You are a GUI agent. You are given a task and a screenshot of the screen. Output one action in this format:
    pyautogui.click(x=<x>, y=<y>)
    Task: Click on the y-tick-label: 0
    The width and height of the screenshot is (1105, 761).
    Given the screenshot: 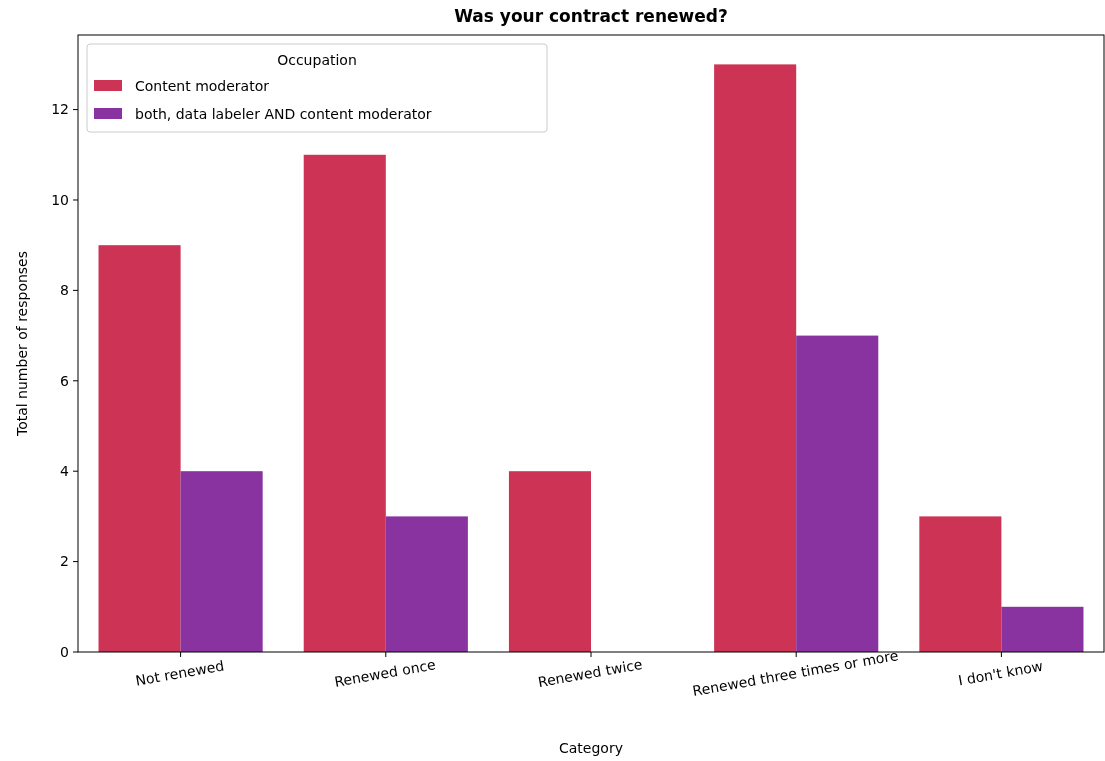 What is the action you would take?
    pyautogui.click(x=64, y=651)
    